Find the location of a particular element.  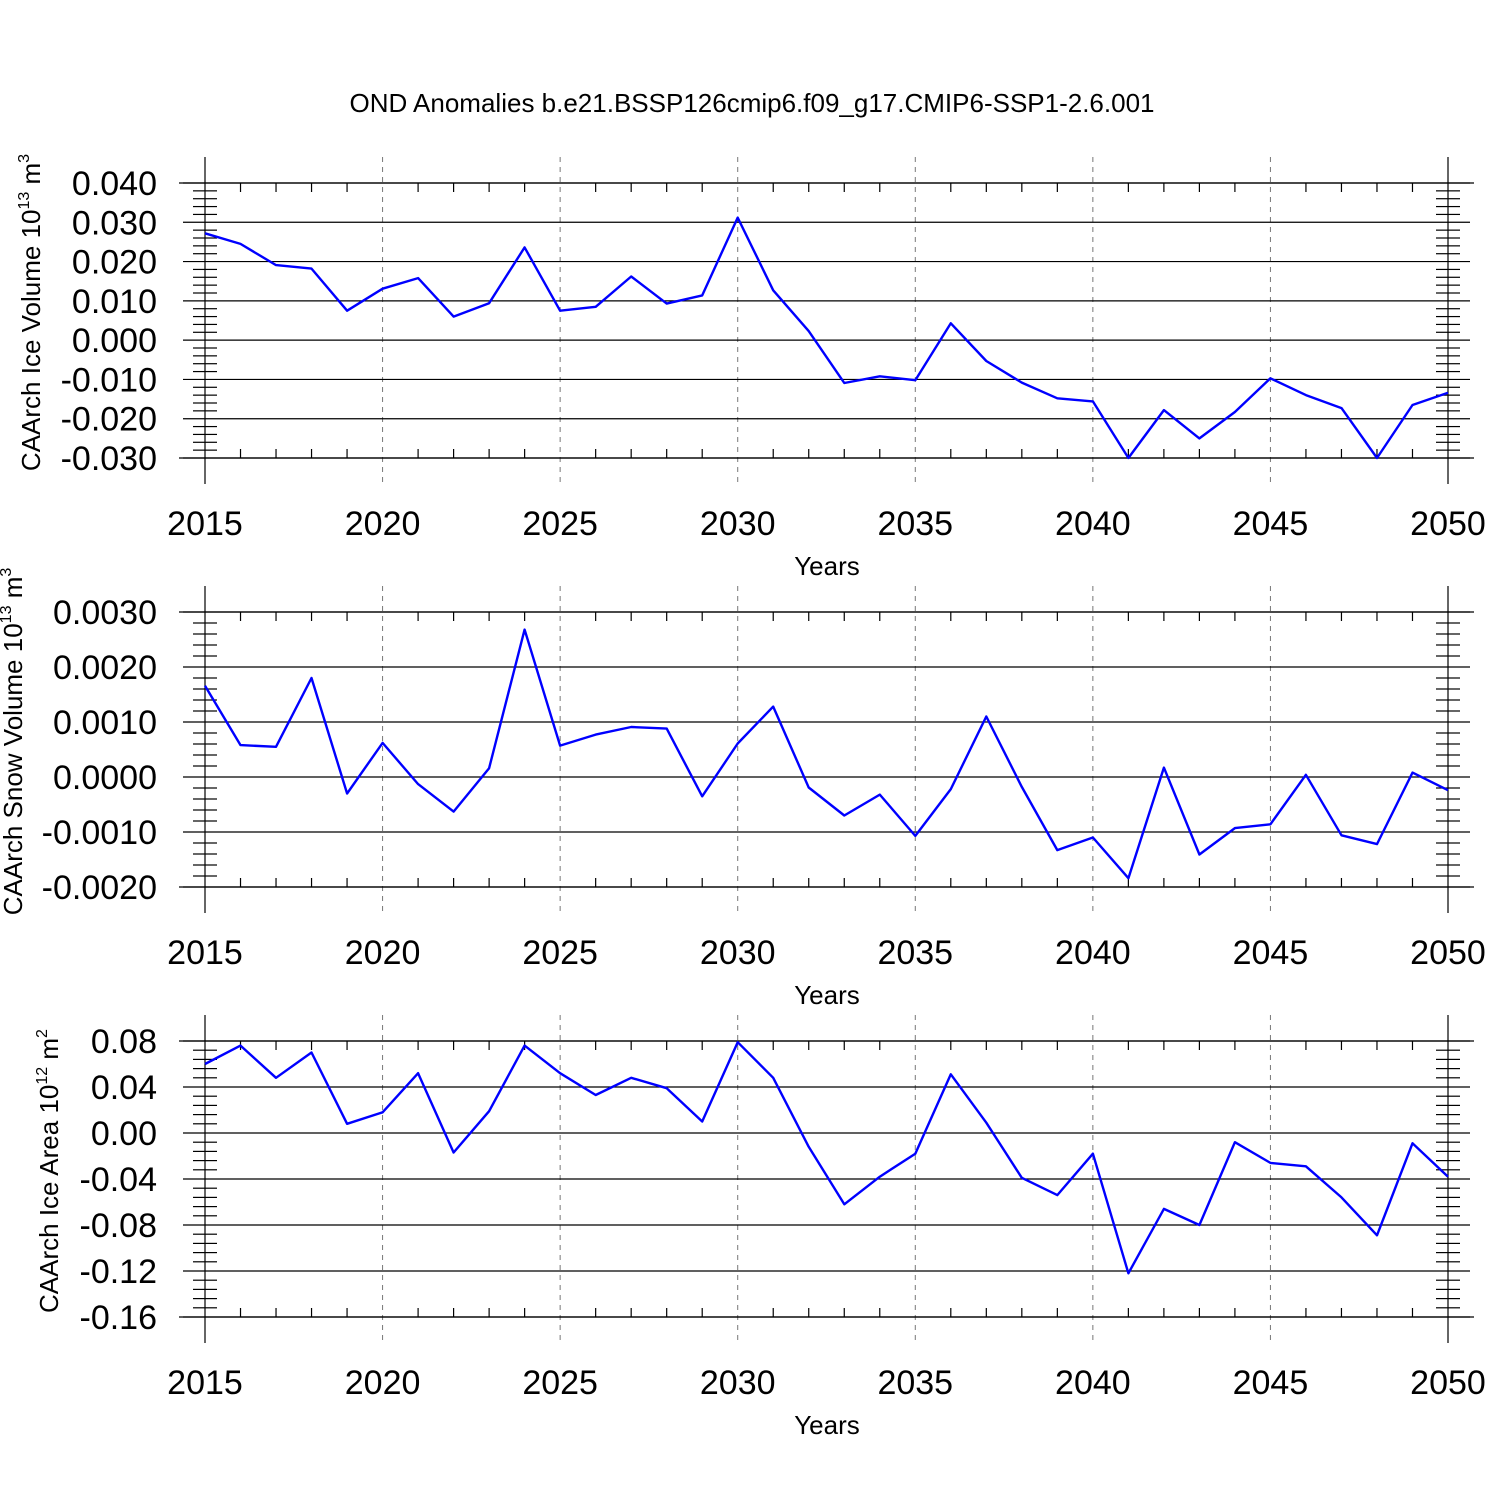

y-axis-title: CAArch Snow Volume 1013 m3 is located at coordinates (14, 742).